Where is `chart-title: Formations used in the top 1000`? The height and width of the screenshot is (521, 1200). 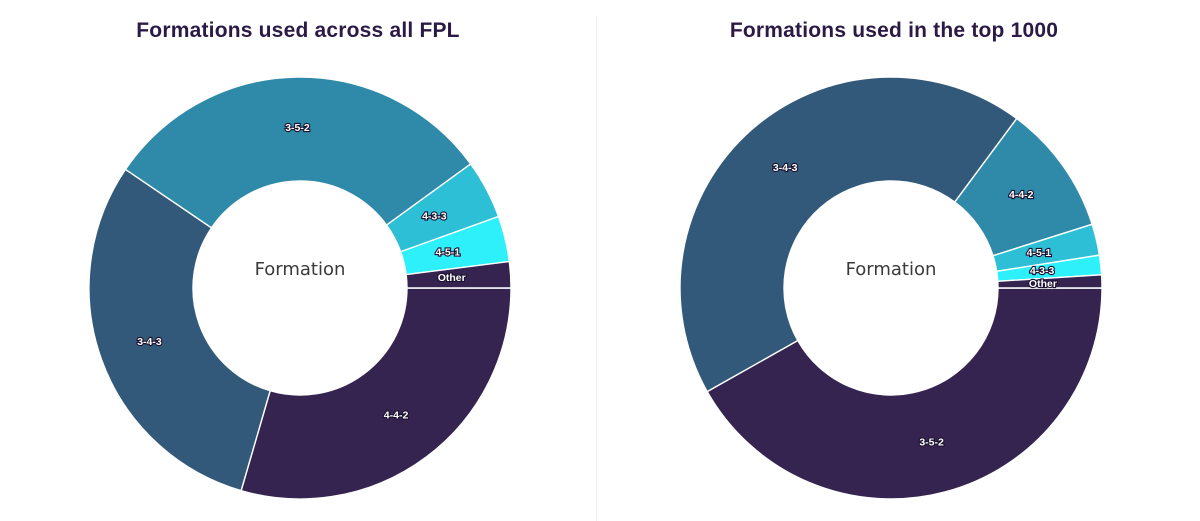 chart-title: Formations used in the top 1000 is located at coordinates (894, 30).